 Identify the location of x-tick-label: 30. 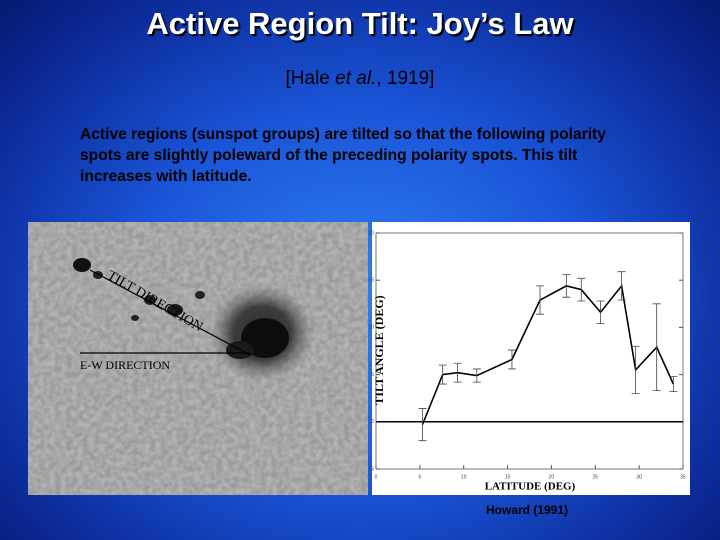
(639, 477).